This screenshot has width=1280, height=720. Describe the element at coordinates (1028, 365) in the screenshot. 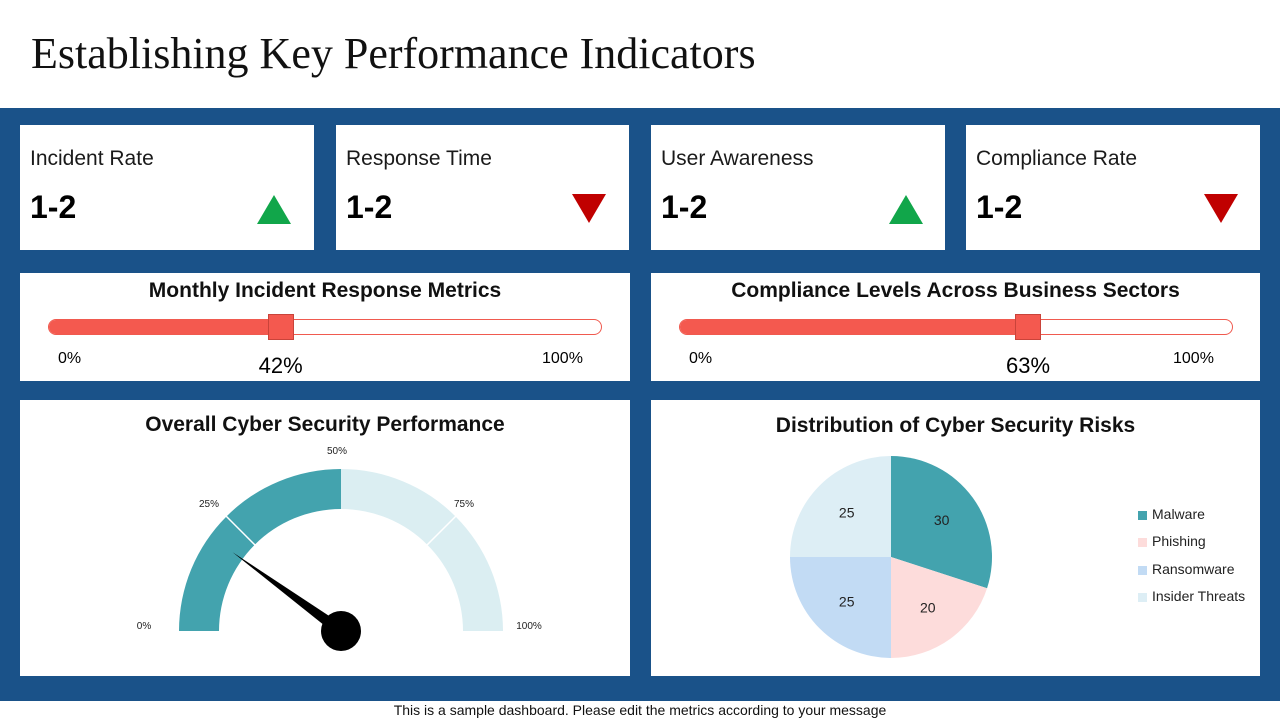

I see `slider-value-label: 63%` at that location.